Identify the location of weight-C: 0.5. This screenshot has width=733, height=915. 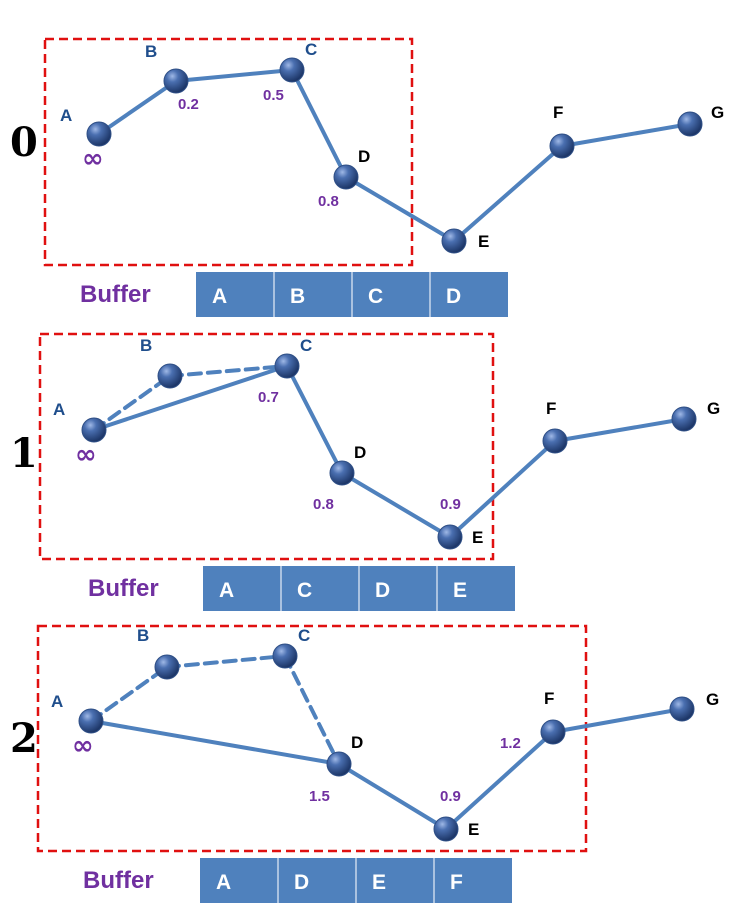
(273, 95).